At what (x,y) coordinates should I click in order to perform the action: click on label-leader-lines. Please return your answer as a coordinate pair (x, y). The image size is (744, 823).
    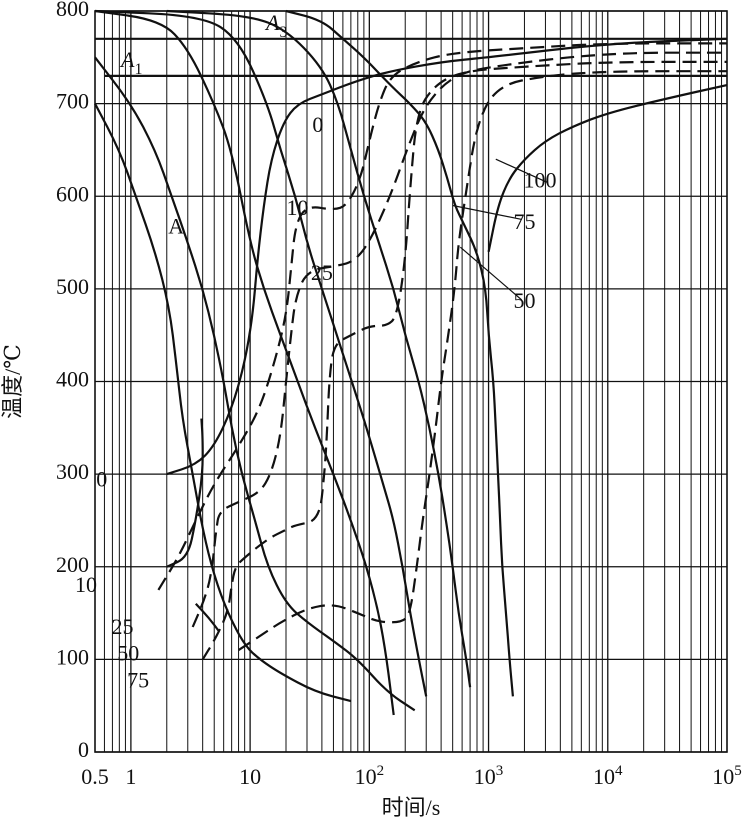
    Looking at the image, I should click on (500, 229).